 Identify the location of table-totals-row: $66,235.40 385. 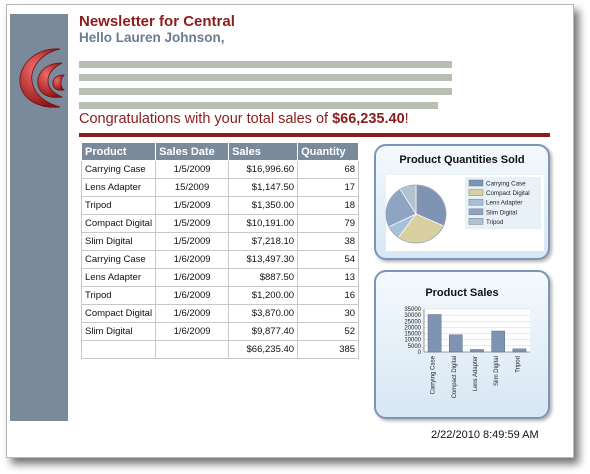
(220, 349).